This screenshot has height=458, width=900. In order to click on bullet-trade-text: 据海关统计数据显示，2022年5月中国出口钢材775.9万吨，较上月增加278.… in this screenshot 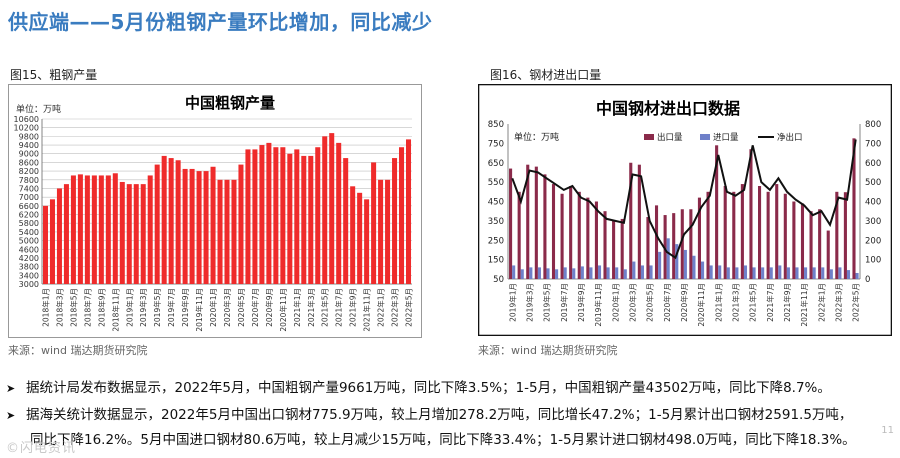, I will do `click(439, 415)`.